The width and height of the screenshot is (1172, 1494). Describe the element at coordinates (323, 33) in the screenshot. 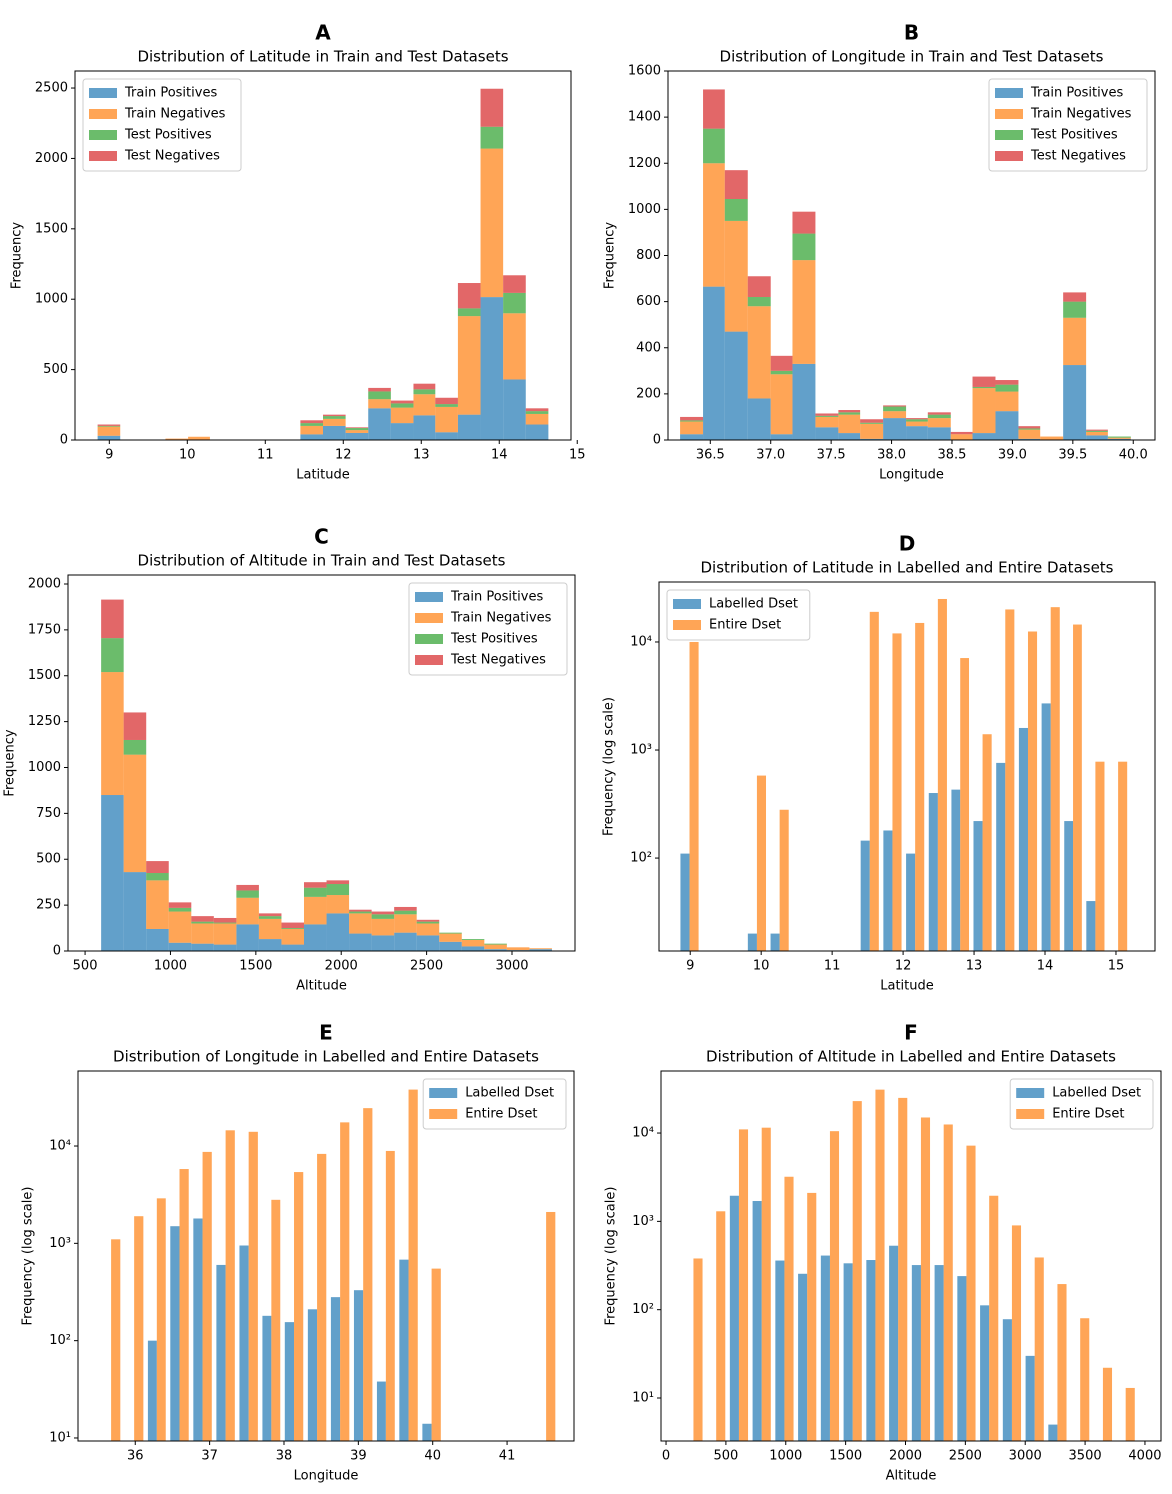

I see `panel-letter: A` at that location.